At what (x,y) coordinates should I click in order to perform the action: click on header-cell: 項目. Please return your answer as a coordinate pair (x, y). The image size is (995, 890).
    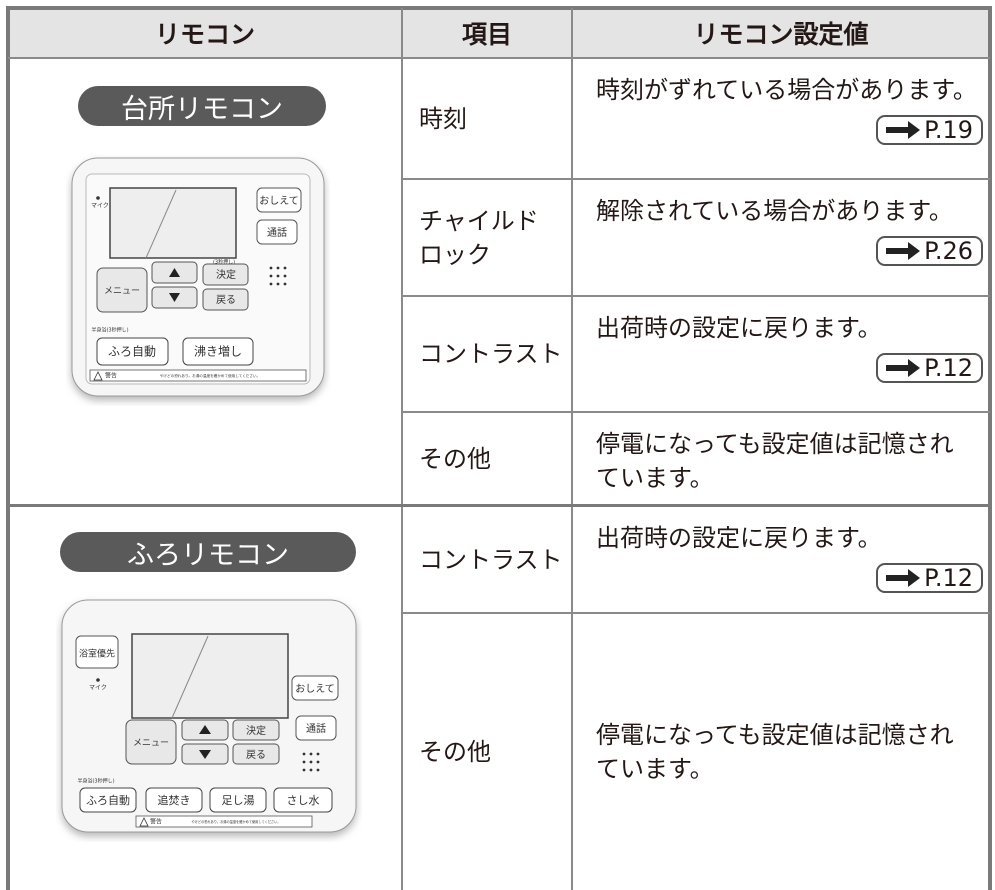
    Looking at the image, I should click on (487, 33).